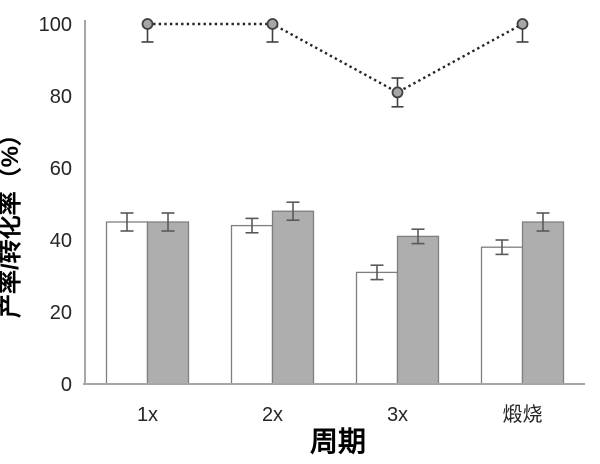 The height and width of the screenshot is (464, 600). Describe the element at coordinates (61, 313) in the screenshot. I see `y-tick-label-20: 20` at that location.